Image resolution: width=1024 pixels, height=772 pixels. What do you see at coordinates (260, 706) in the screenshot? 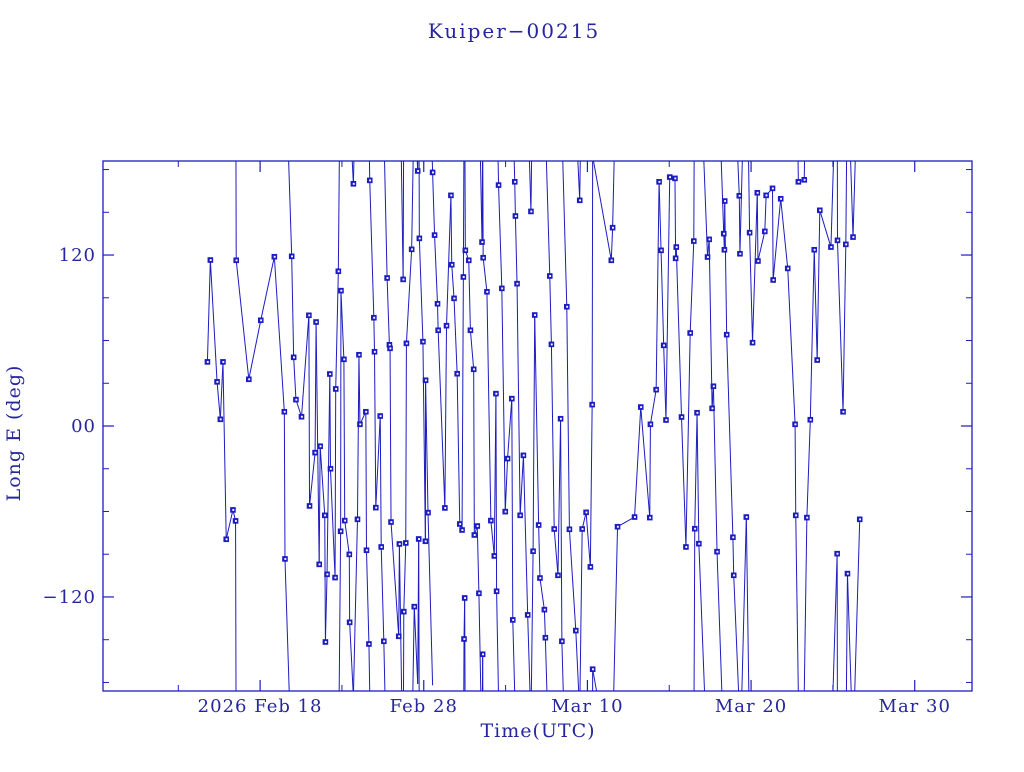
I see `x-tick-label: 2026 Feb 18` at bounding box center [260, 706].